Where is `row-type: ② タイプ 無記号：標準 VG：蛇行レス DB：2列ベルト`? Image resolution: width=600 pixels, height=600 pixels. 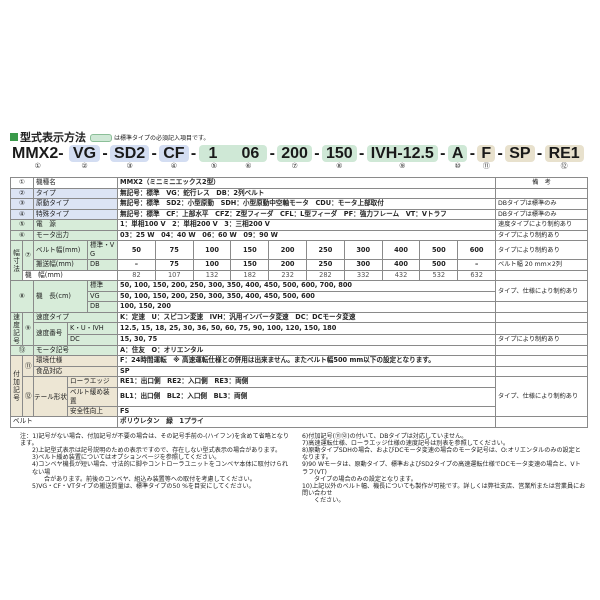
row-type: ② タイプ 無記号：標準 VG：蛇行レス DB：2列ベルト is located at coordinates (299, 193).